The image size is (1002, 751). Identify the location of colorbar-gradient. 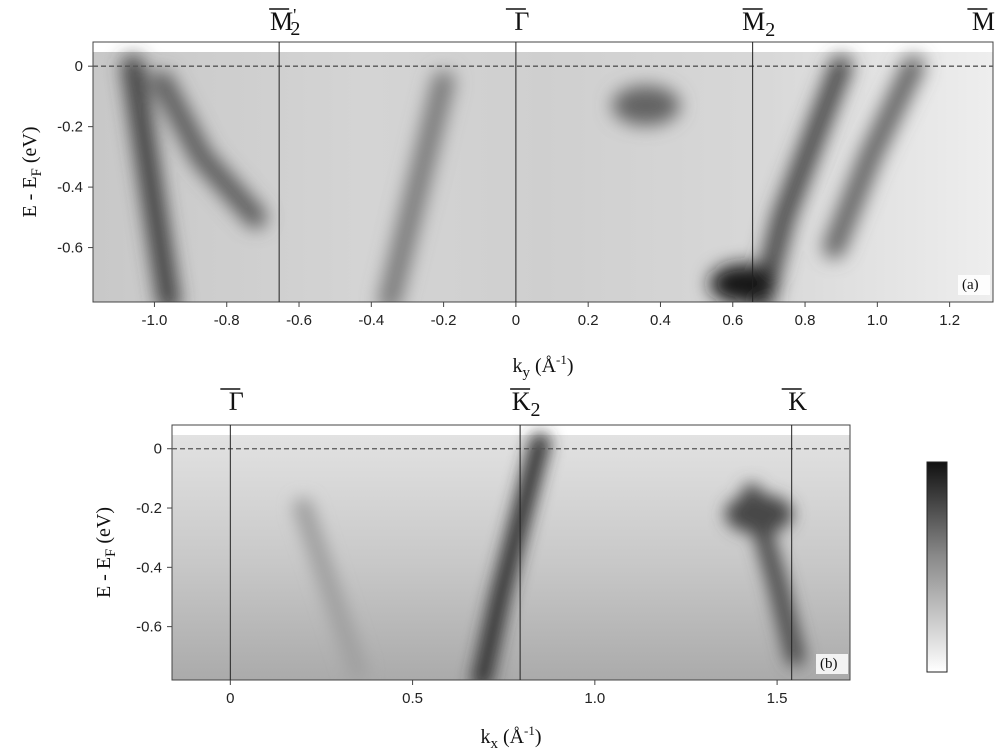
(937, 567).